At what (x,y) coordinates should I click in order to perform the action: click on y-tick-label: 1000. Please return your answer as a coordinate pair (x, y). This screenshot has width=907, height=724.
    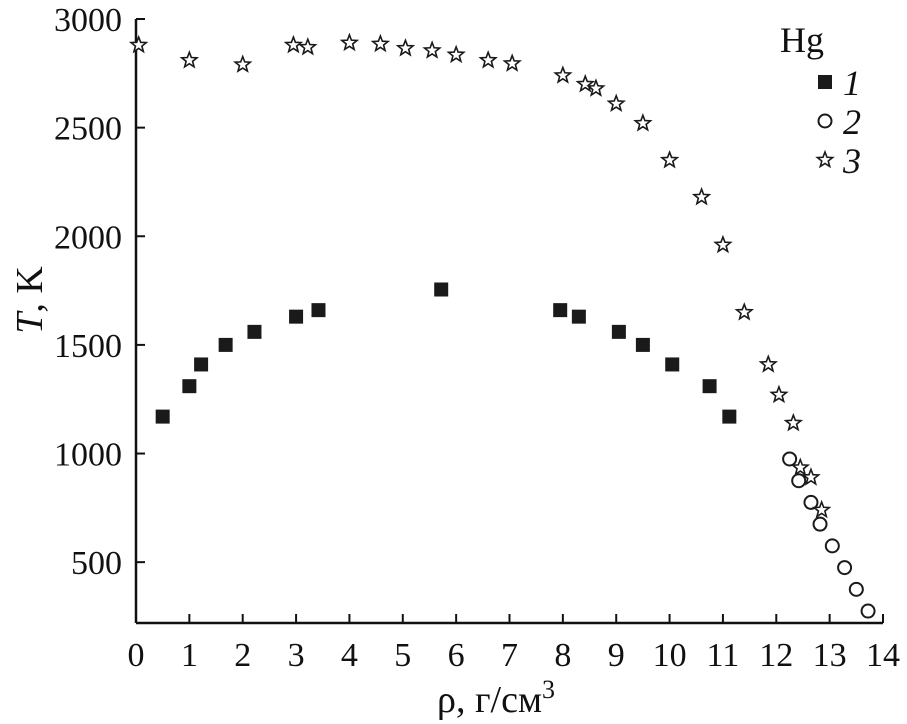
    Looking at the image, I should click on (88, 455).